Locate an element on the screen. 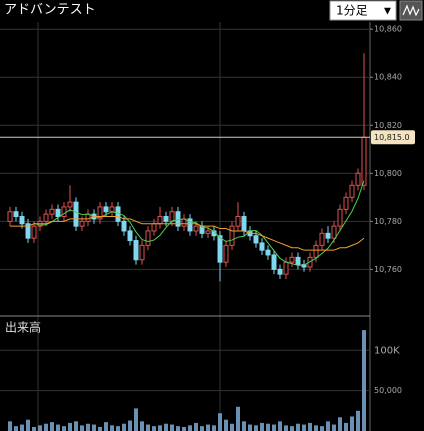  y-tick-label: 10,820 is located at coordinates (388, 125).